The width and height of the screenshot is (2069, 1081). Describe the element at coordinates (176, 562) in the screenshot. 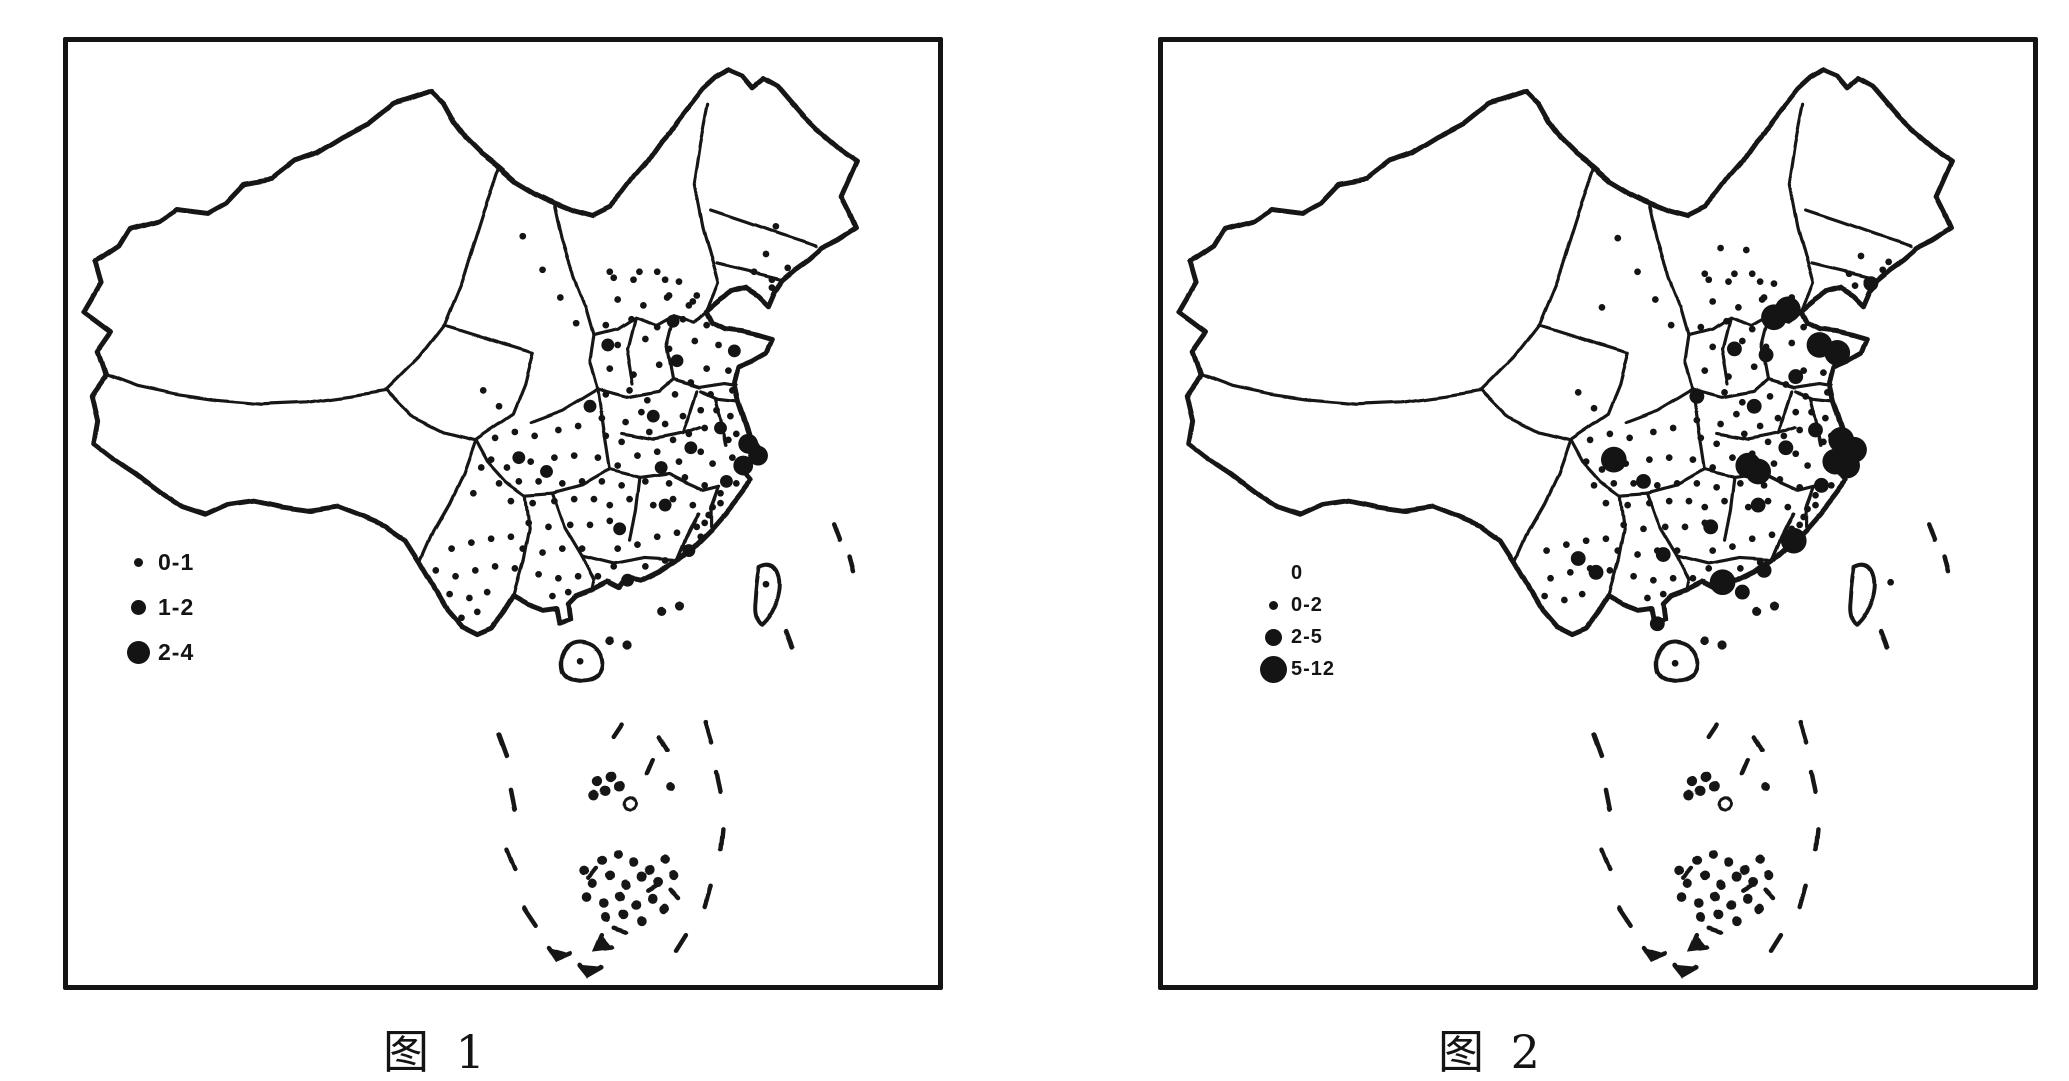

I see `legend-label: 0-1` at that location.